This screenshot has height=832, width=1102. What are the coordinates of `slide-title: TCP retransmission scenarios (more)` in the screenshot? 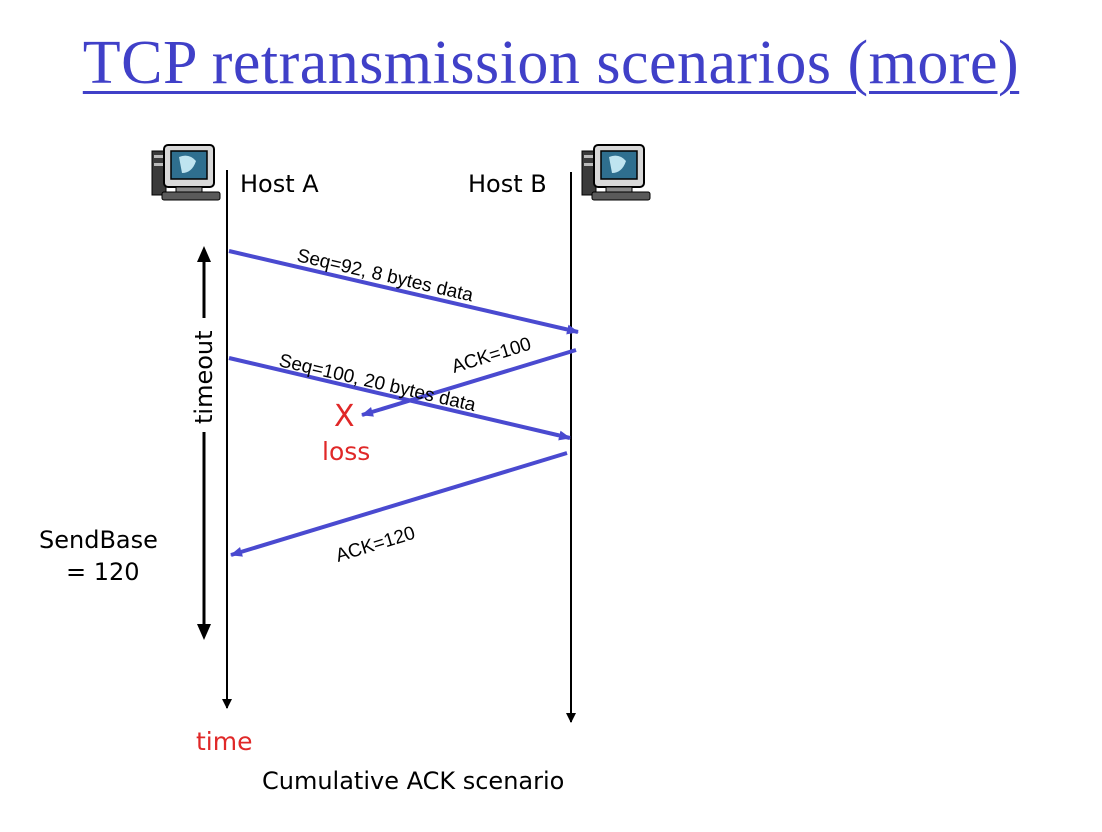 It's located at (551, 63).